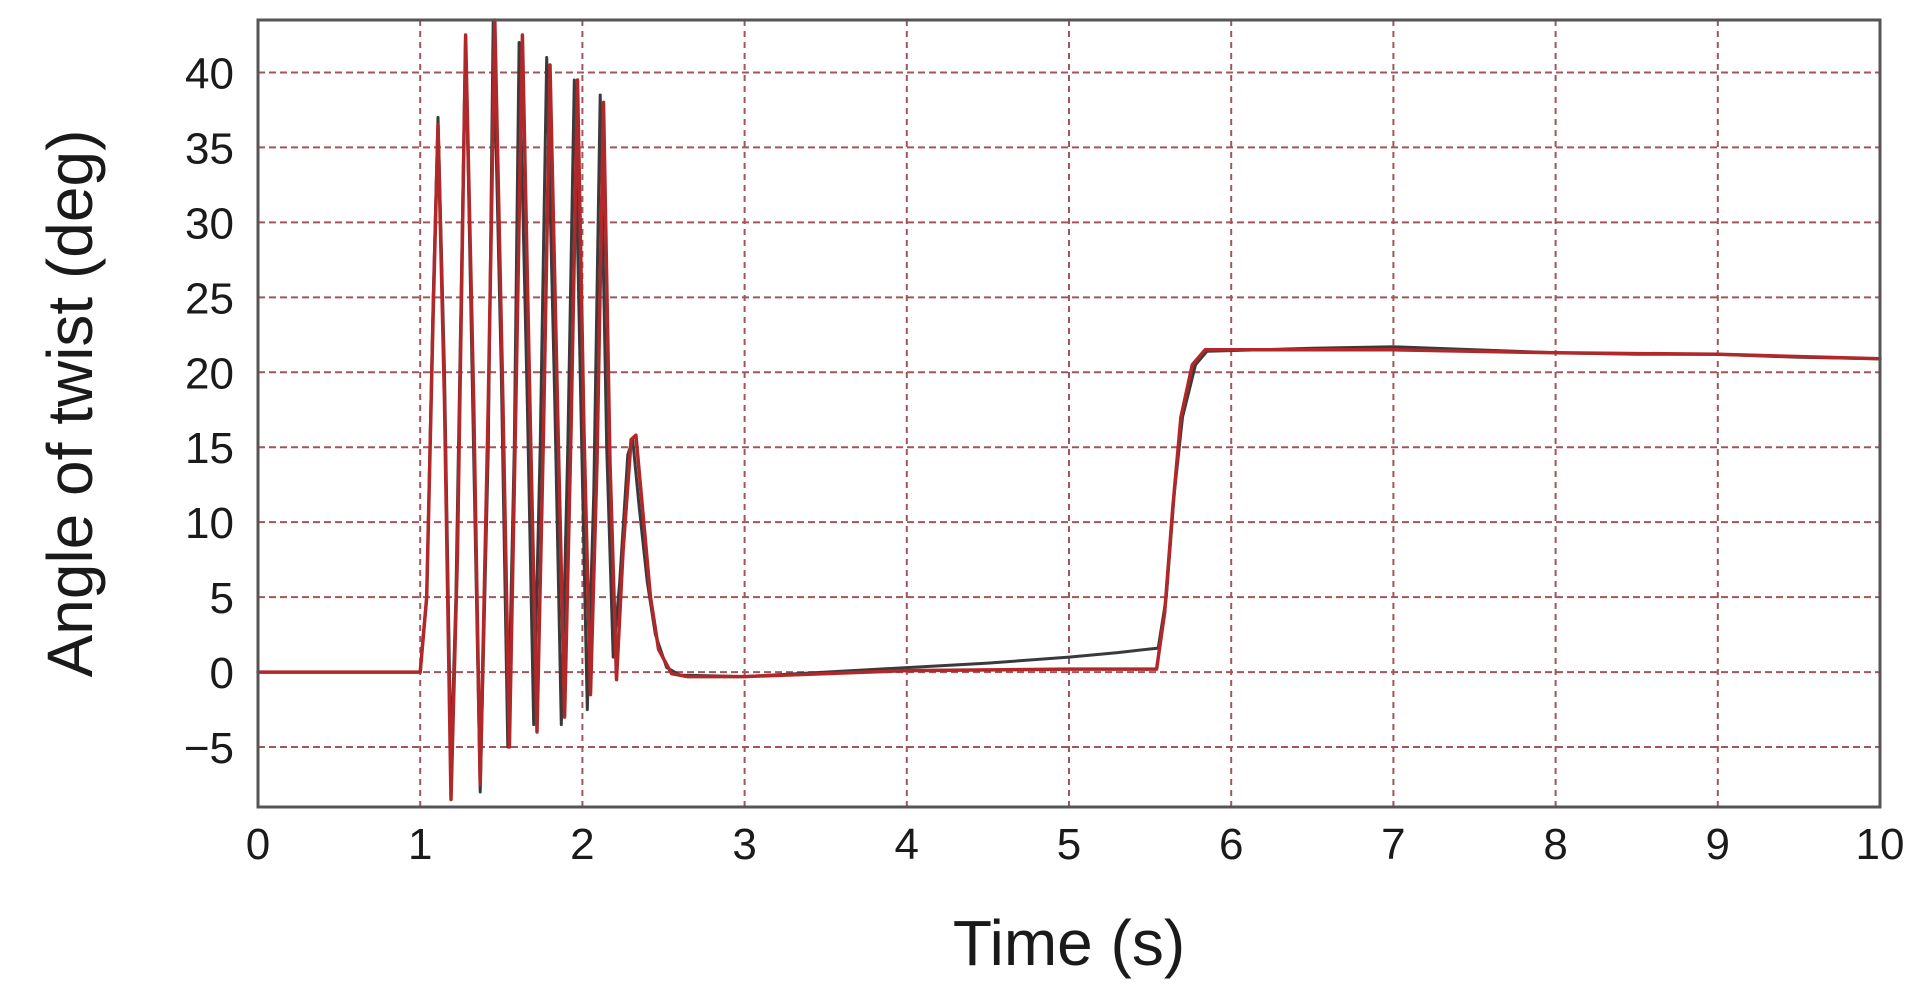 The width and height of the screenshot is (1917, 1002). I want to click on y-tick-label: 40, so click(209, 73).